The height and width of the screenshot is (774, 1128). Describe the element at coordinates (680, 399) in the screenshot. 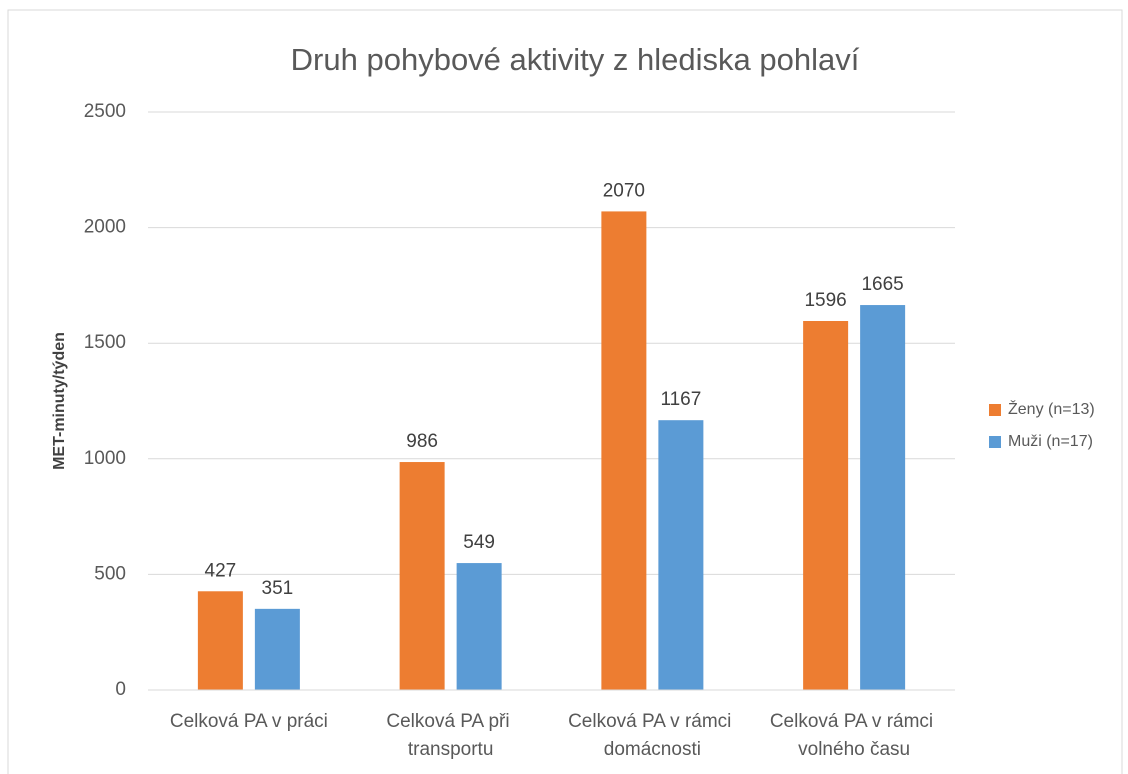

I see `data-label: 1167` at that location.